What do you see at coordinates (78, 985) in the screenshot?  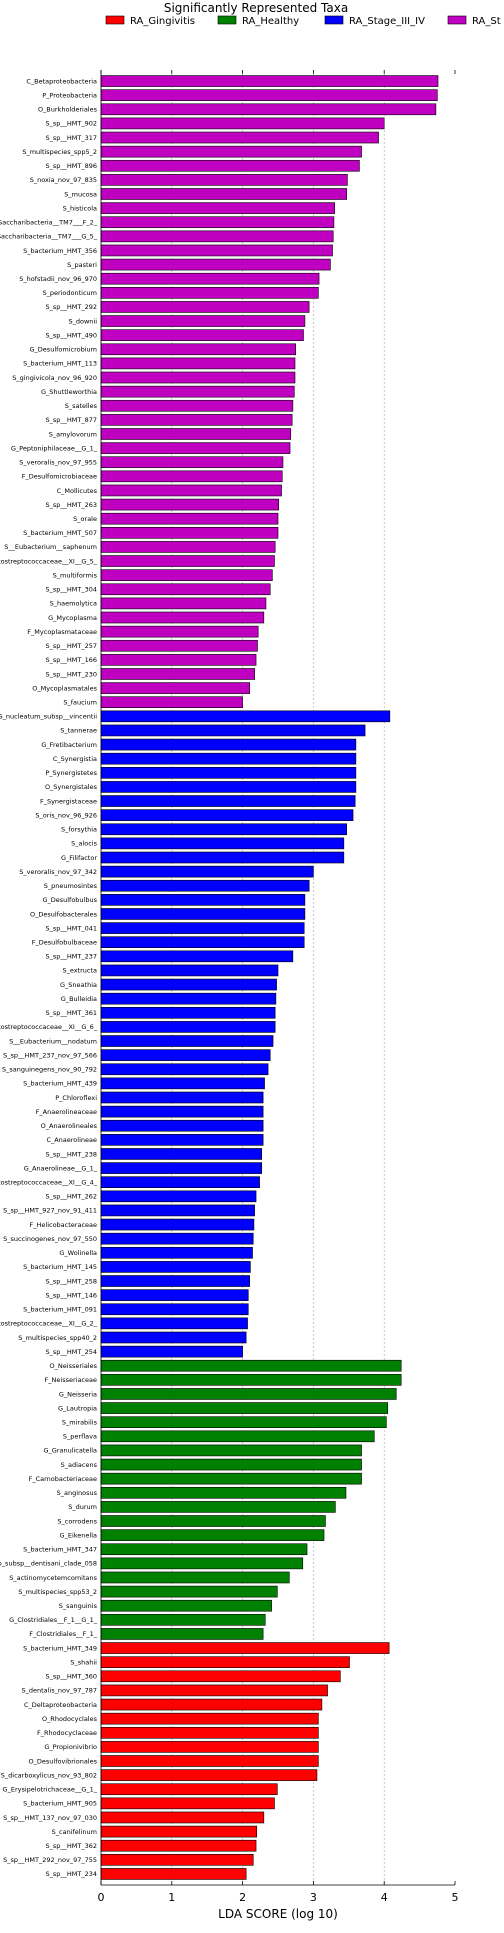 I see `category-label: G_Sneathia` at bounding box center [78, 985].